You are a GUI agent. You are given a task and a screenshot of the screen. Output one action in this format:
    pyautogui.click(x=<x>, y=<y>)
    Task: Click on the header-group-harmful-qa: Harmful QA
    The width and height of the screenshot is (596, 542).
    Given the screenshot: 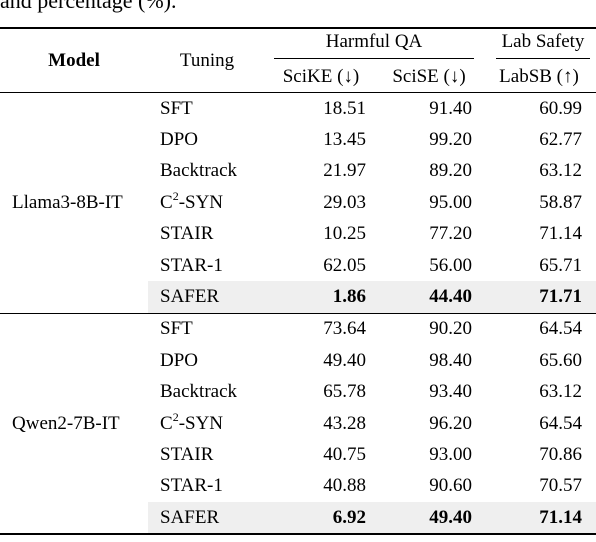 What is the action you would take?
    pyautogui.click(x=374, y=44)
    